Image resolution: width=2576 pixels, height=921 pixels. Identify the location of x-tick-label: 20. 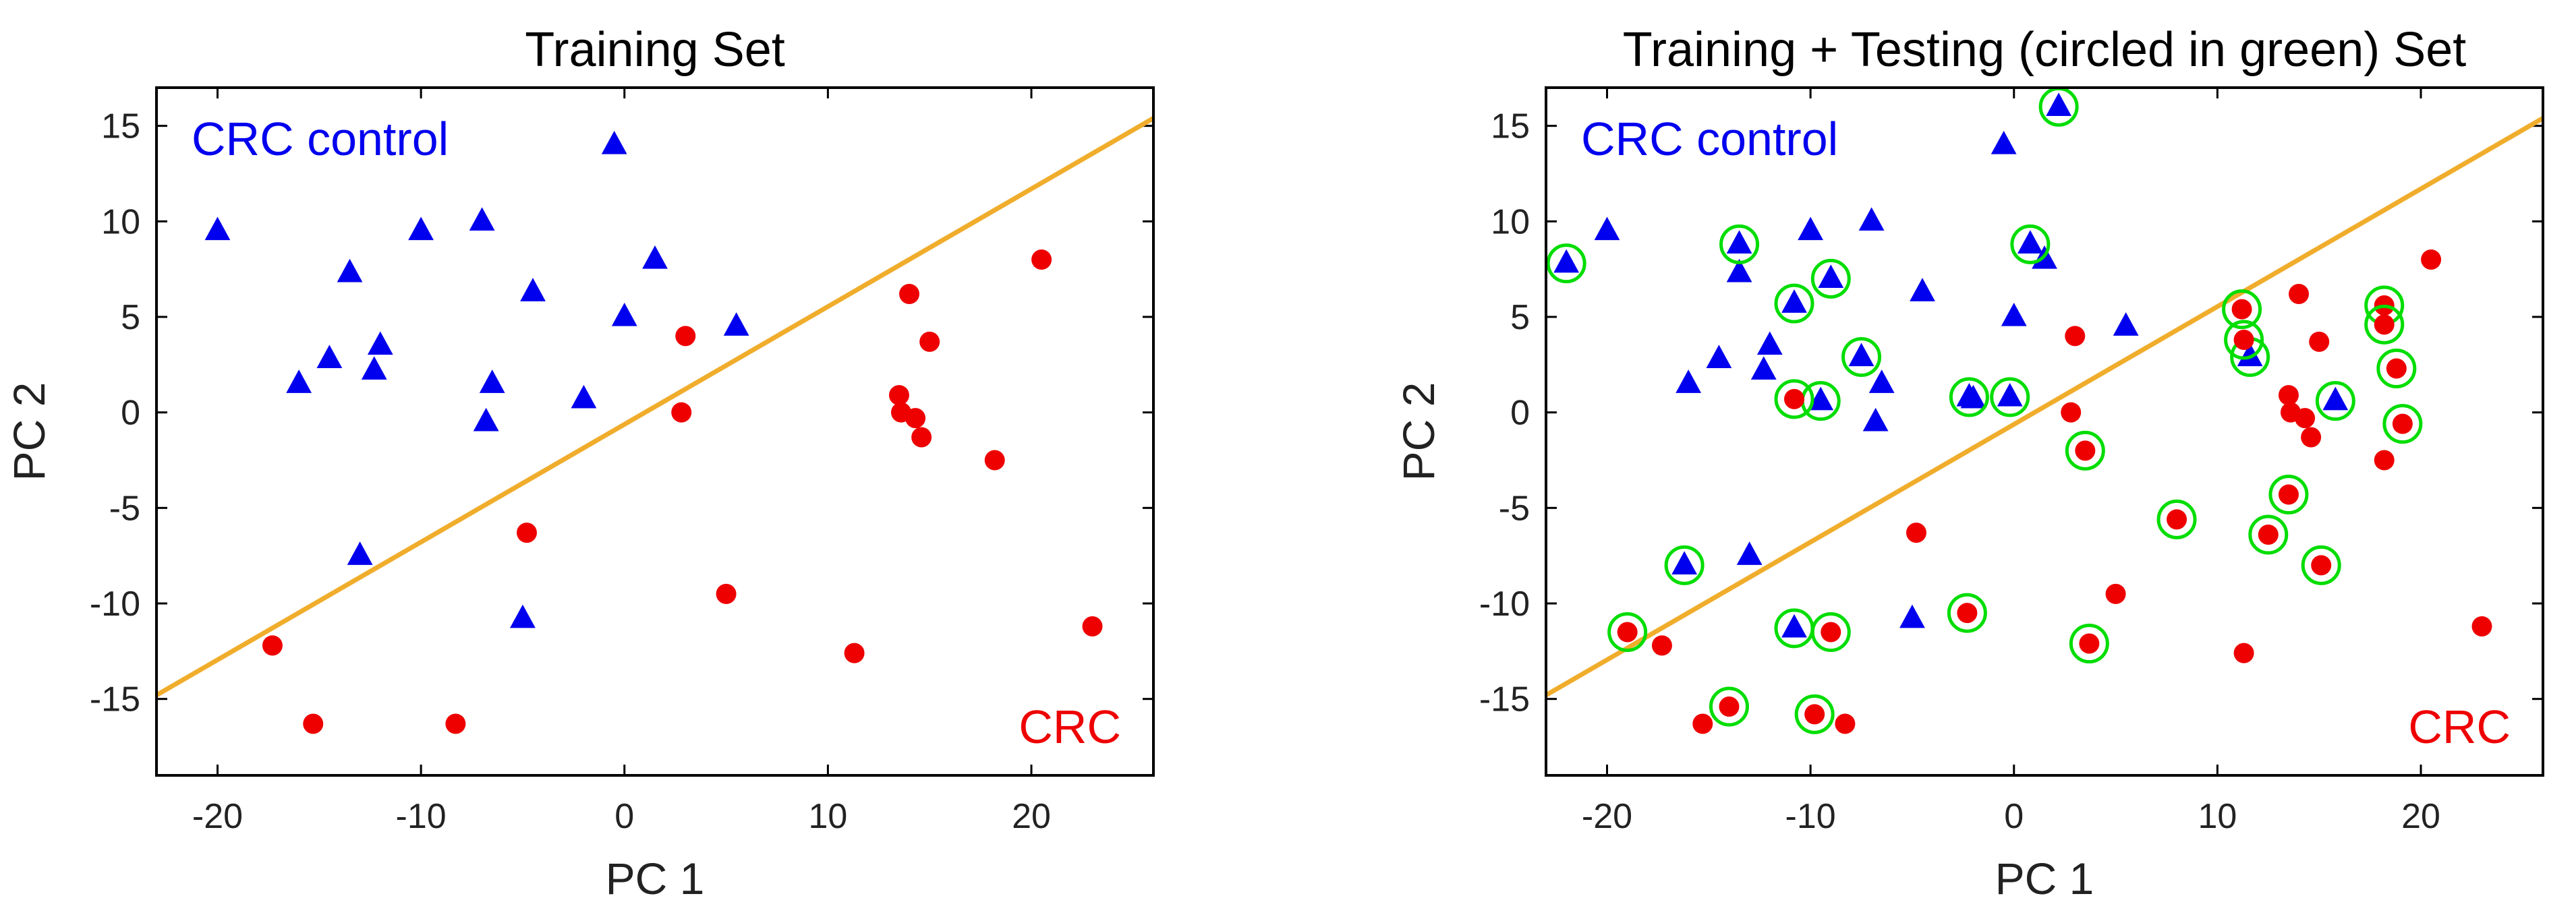
(2420, 816).